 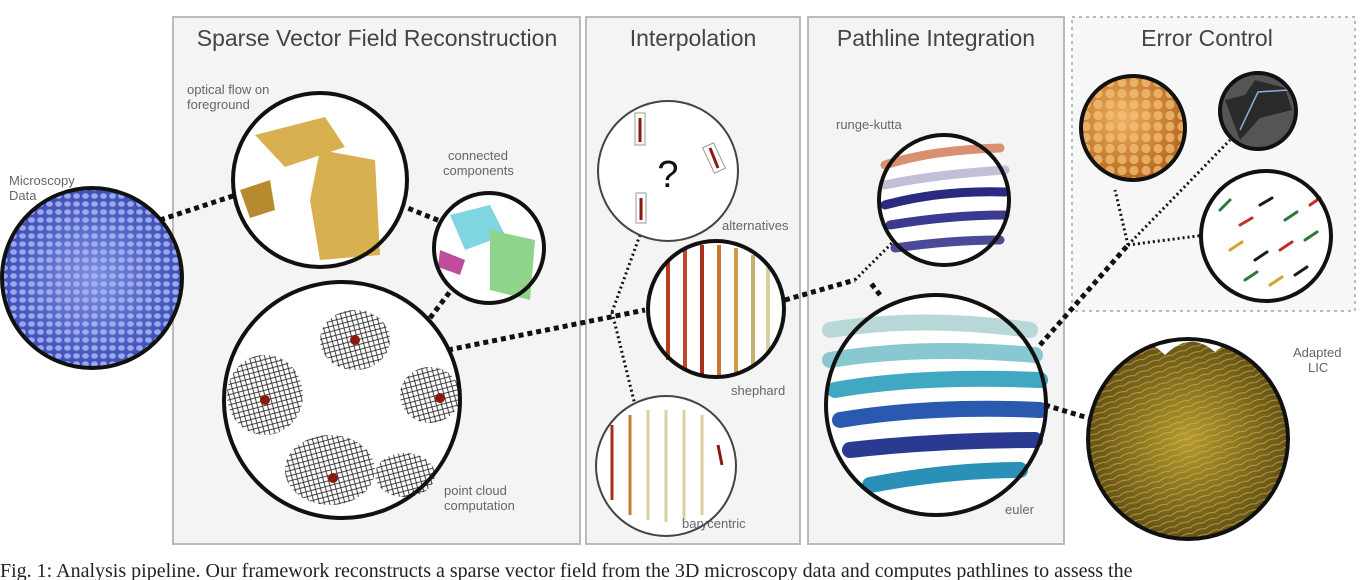 What do you see at coordinates (758, 390) in the screenshot?
I see `label-shephard: shephard` at bounding box center [758, 390].